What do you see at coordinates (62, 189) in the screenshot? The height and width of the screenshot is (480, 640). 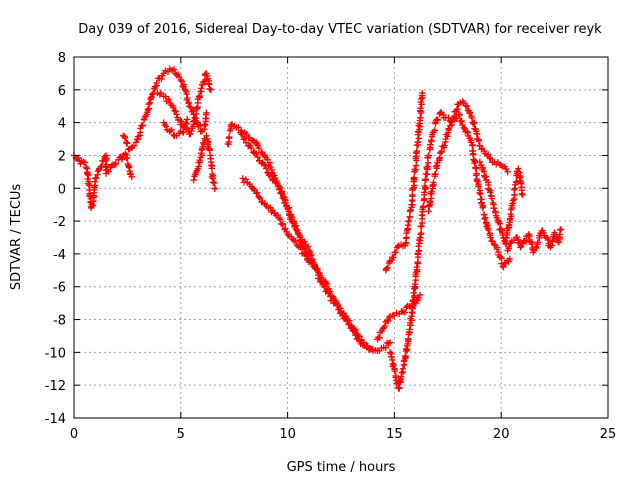 I see `y-tick-label: 0` at bounding box center [62, 189].